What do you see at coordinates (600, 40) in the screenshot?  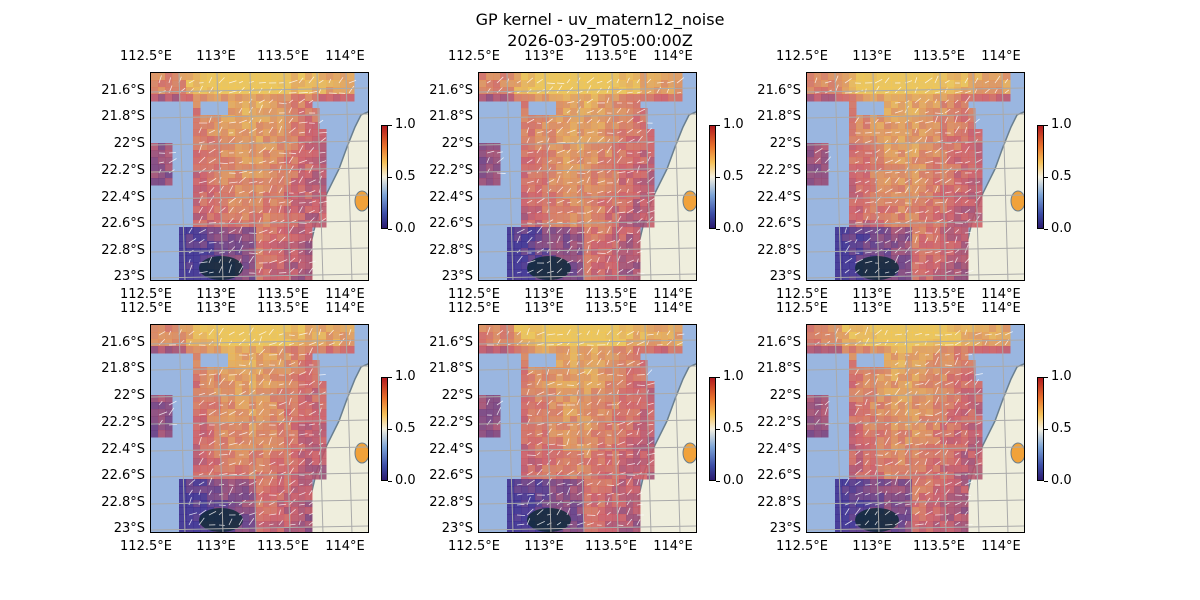 I see `figure-timestamp: 2026-03-29T05:00:00Z` at bounding box center [600, 40].